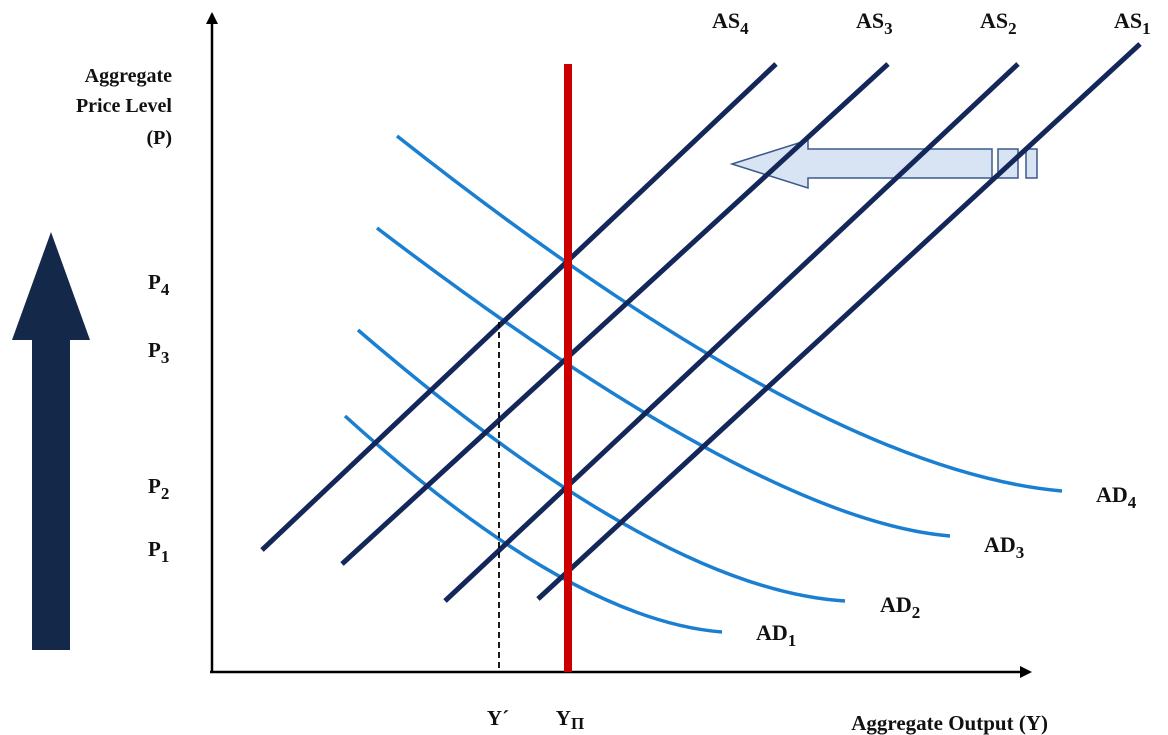 This screenshot has height=735, width=1168. Describe the element at coordinates (498, 718) in the screenshot. I see `y-prime-label: Y´` at that location.